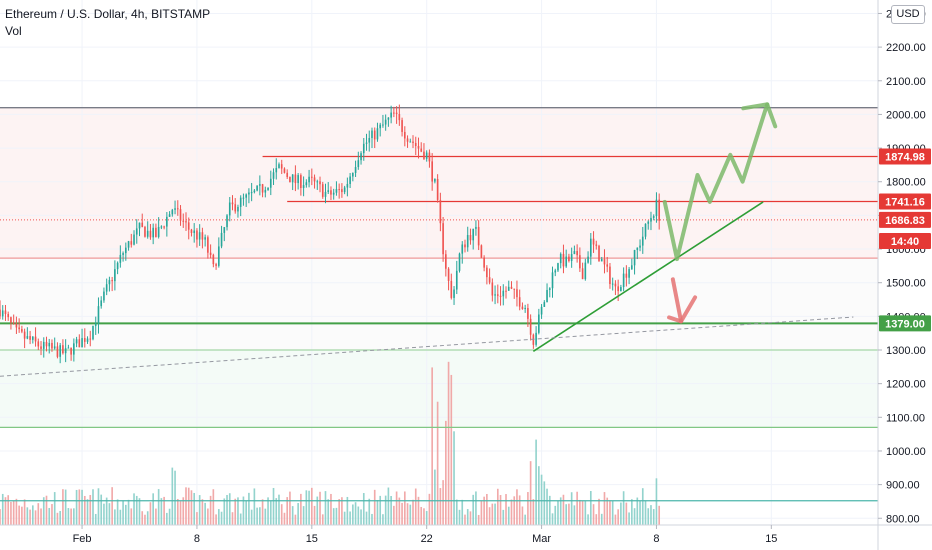  What do you see at coordinates (906, 183) in the screenshot?
I see `y-tick-label: 1800.00` at bounding box center [906, 183].